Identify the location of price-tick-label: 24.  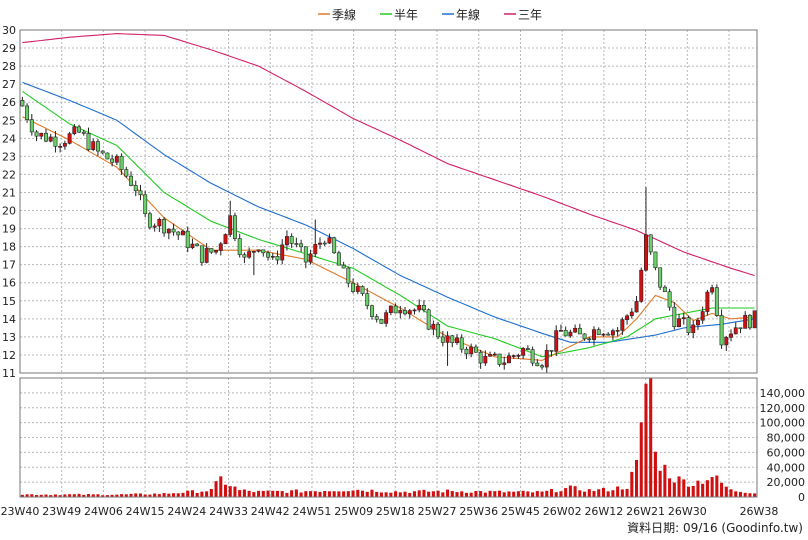
(9, 138).